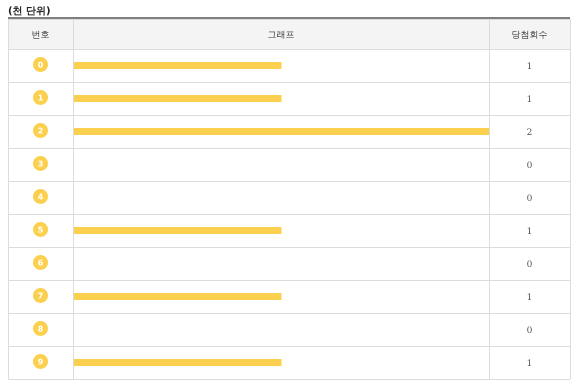  Describe the element at coordinates (41, 131) in the screenshot. I see `y-tick-label: 2` at that location.